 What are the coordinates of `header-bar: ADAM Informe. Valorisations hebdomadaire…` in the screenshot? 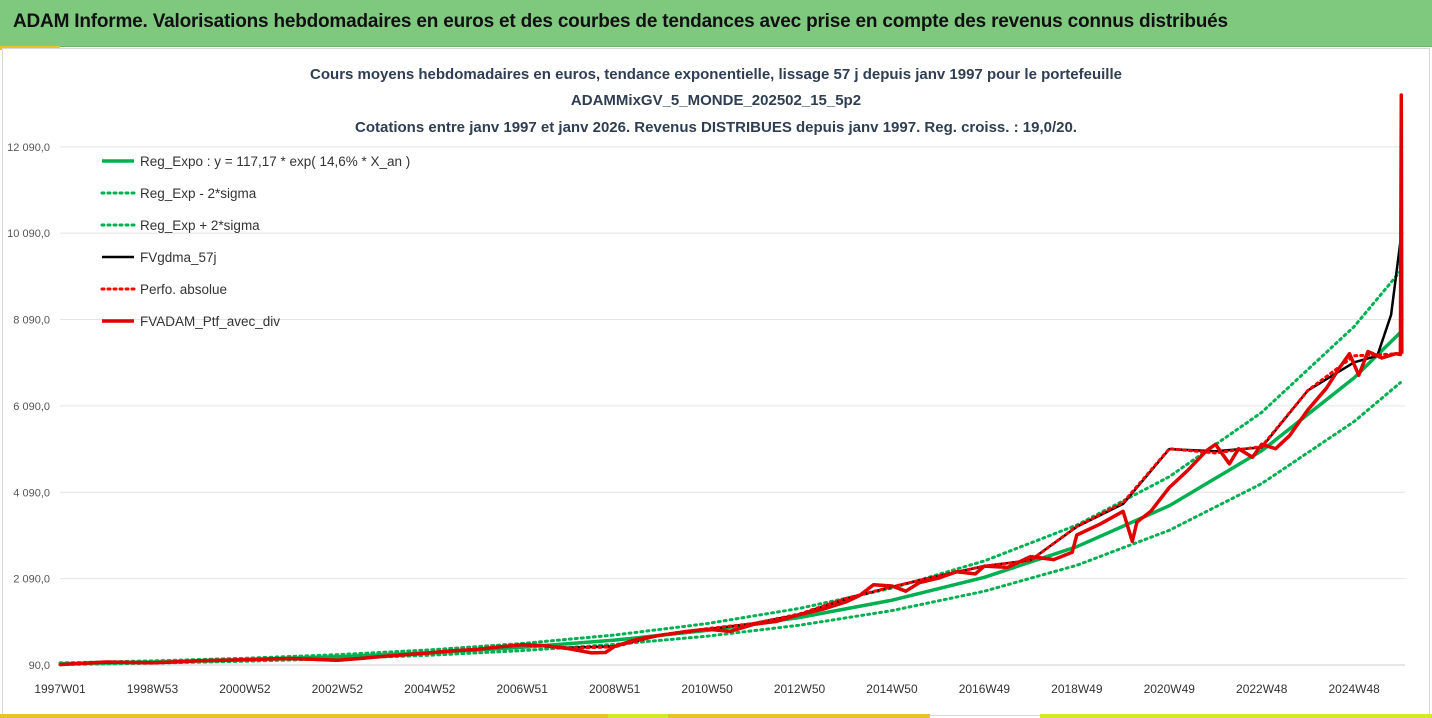 It's located at (716, 23).